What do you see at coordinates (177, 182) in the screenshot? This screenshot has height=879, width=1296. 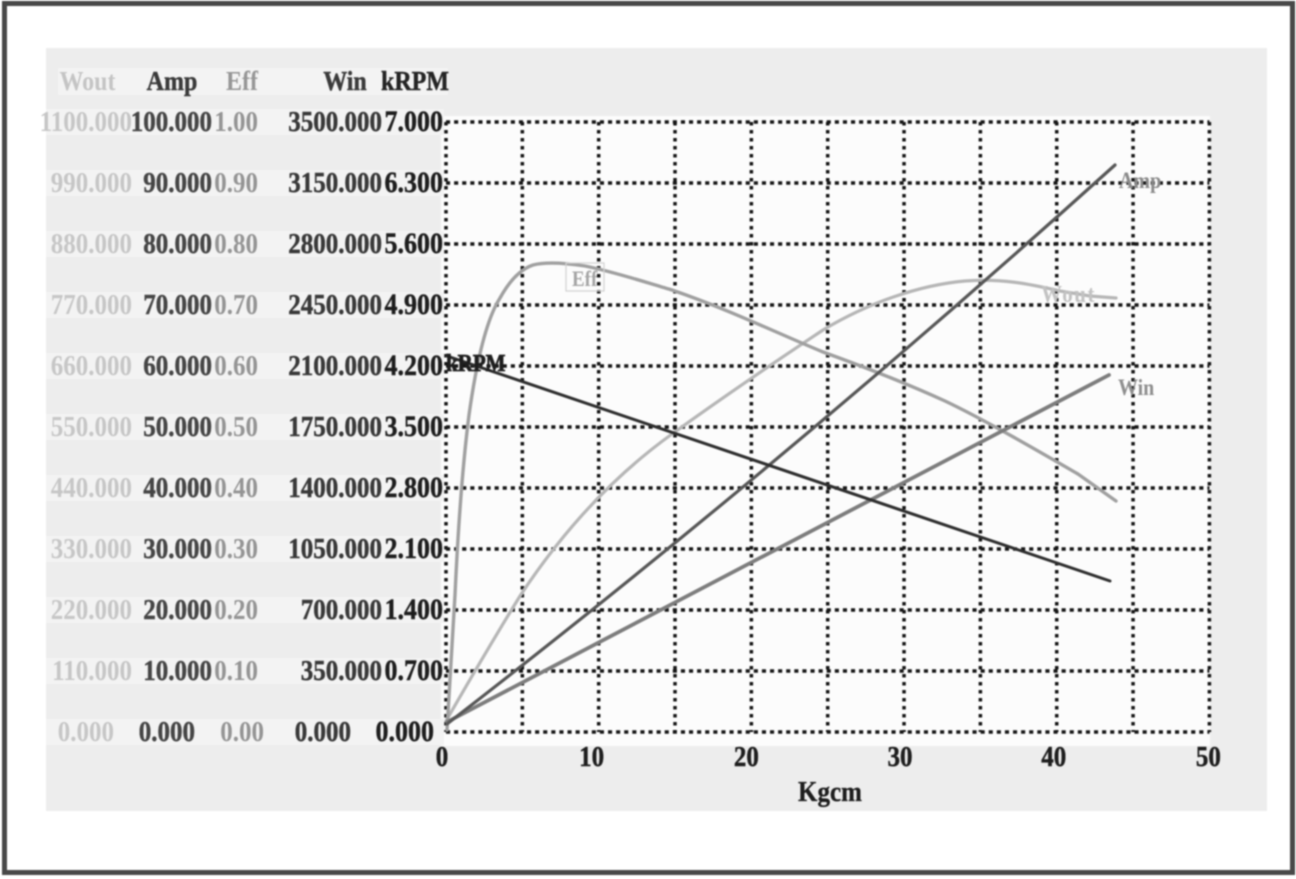 I see `svg-text: 90.000` at bounding box center [177, 182].